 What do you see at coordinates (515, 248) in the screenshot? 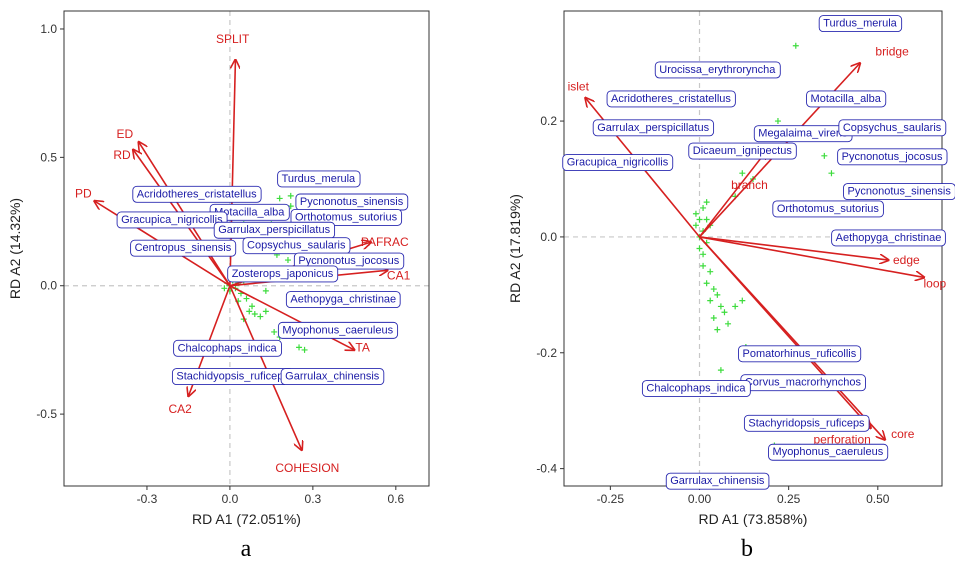
I see `y-axis-title: RD A2 (17.819%)` at bounding box center [515, 248].